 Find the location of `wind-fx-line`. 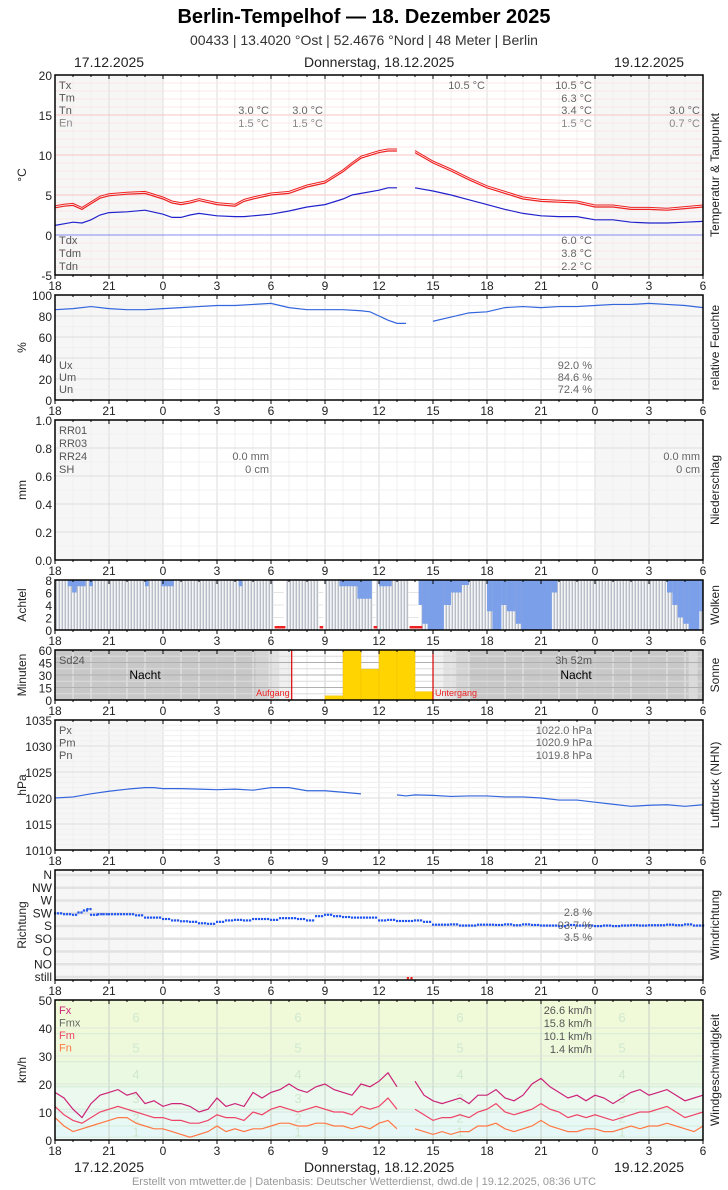

wind-fx-line is located at coordinates (226, 1095).